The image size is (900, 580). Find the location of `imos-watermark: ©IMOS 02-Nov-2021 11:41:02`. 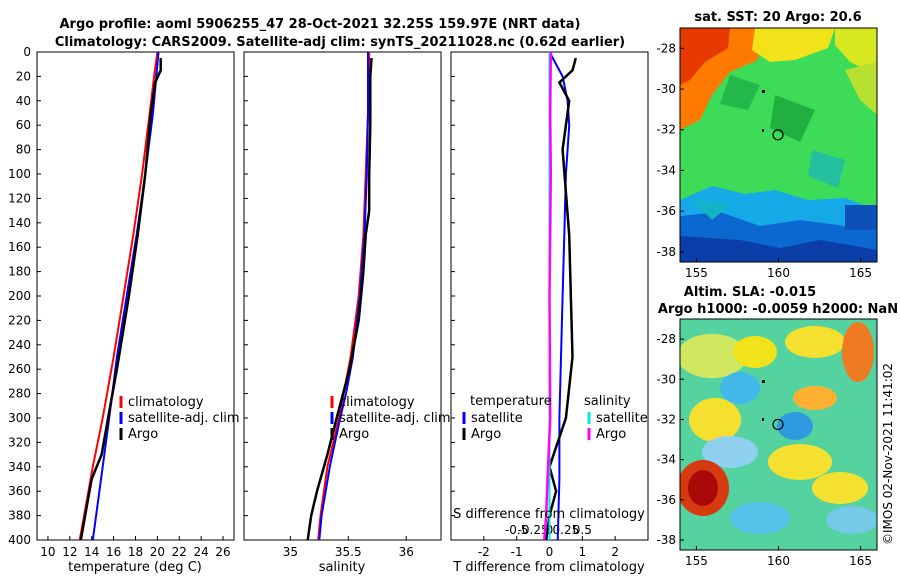

imos-watermark: ©IMOS 02-Nov-2021 11:41:02 is located at coordinates (888, 454).